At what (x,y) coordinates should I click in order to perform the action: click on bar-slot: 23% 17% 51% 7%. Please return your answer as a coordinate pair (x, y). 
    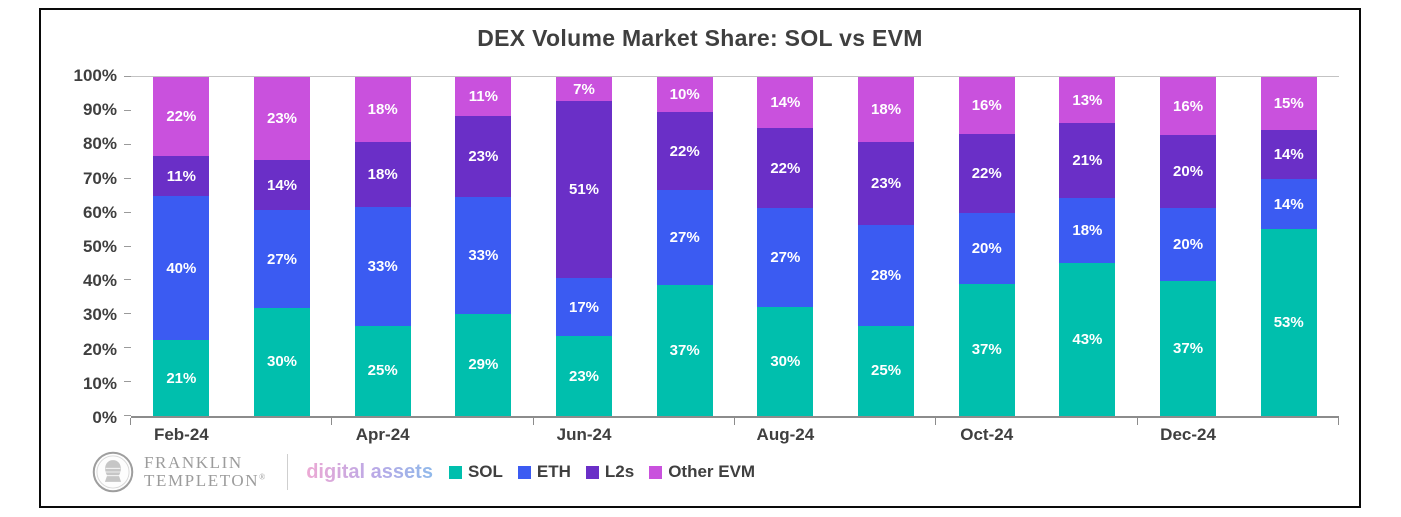
    Looking at the image, I should click on (584, 246).